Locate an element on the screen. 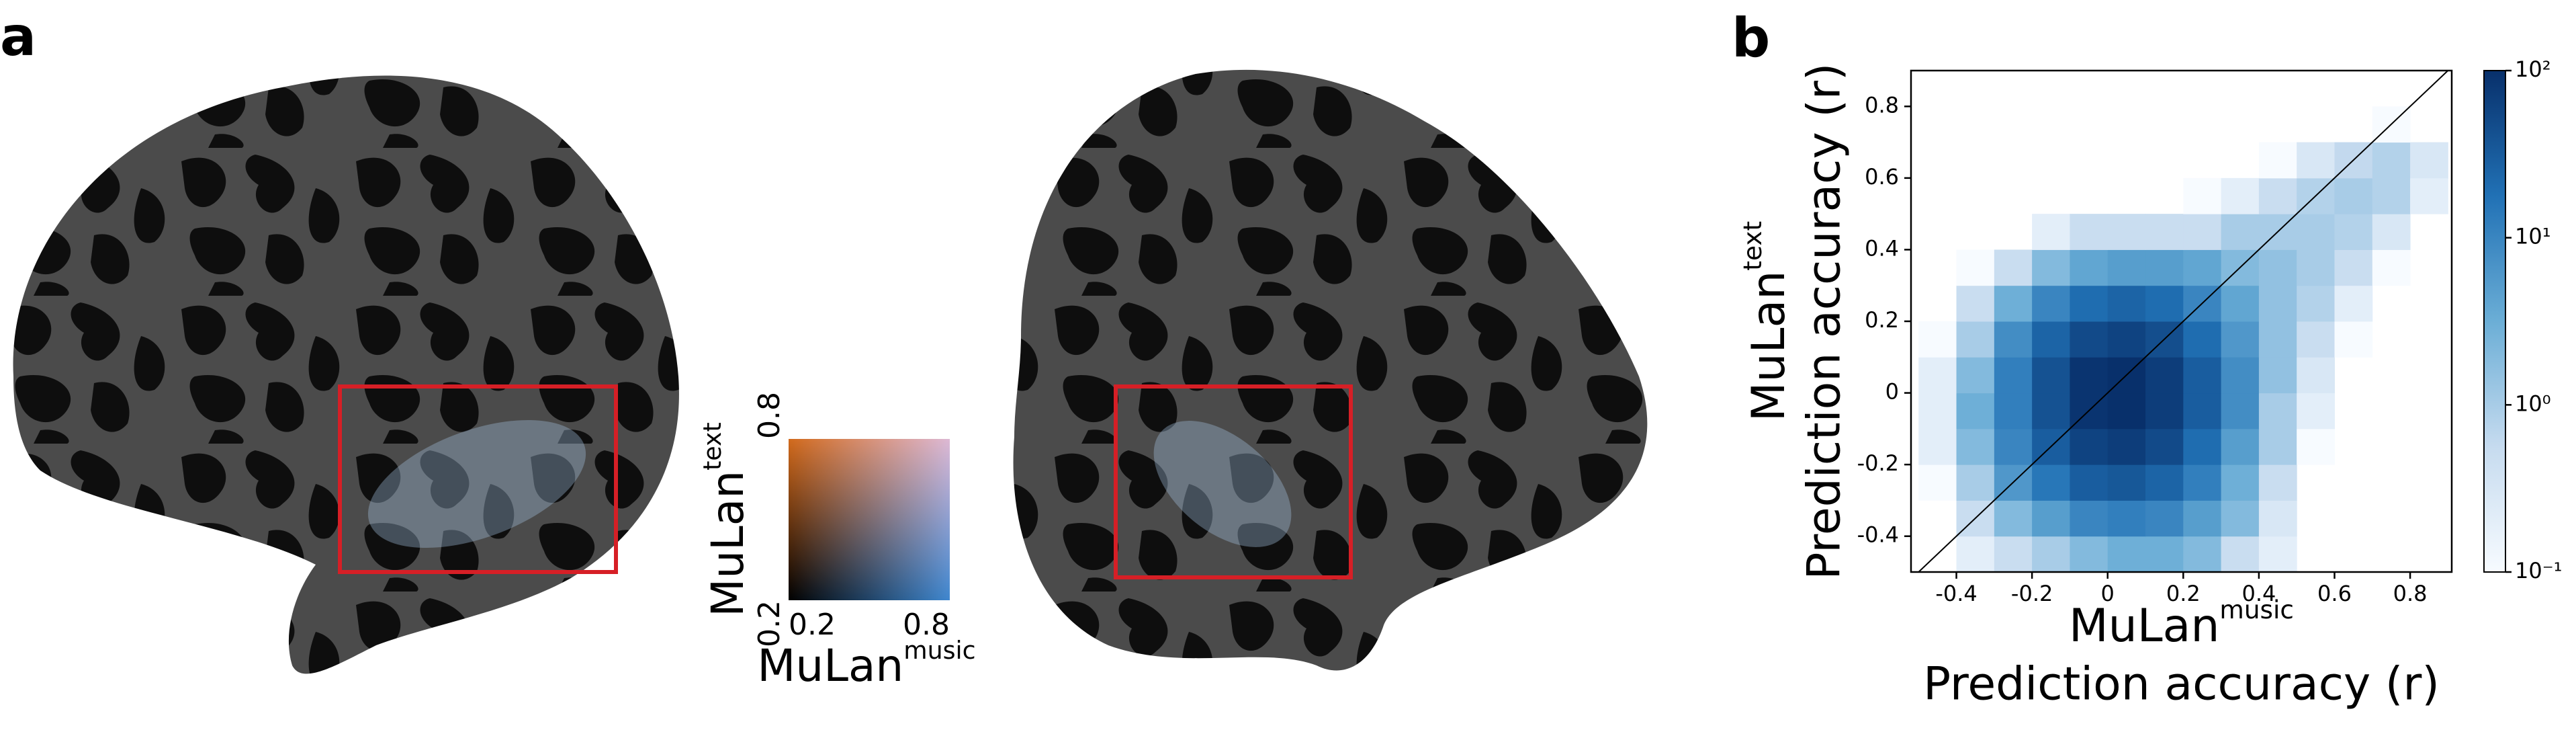 The height and width of the screenshot is (734, 2576). colorbar-tick-label: 10⁰ is located at coordinates (2533, 403).